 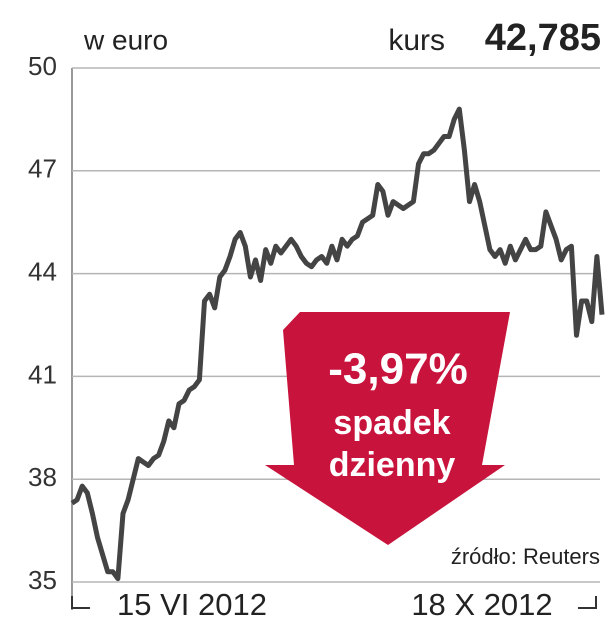 What do you see at coordinates (334, 602) in the screenshot?
I see `x-range-bracket` at bounding box center [334, 602].